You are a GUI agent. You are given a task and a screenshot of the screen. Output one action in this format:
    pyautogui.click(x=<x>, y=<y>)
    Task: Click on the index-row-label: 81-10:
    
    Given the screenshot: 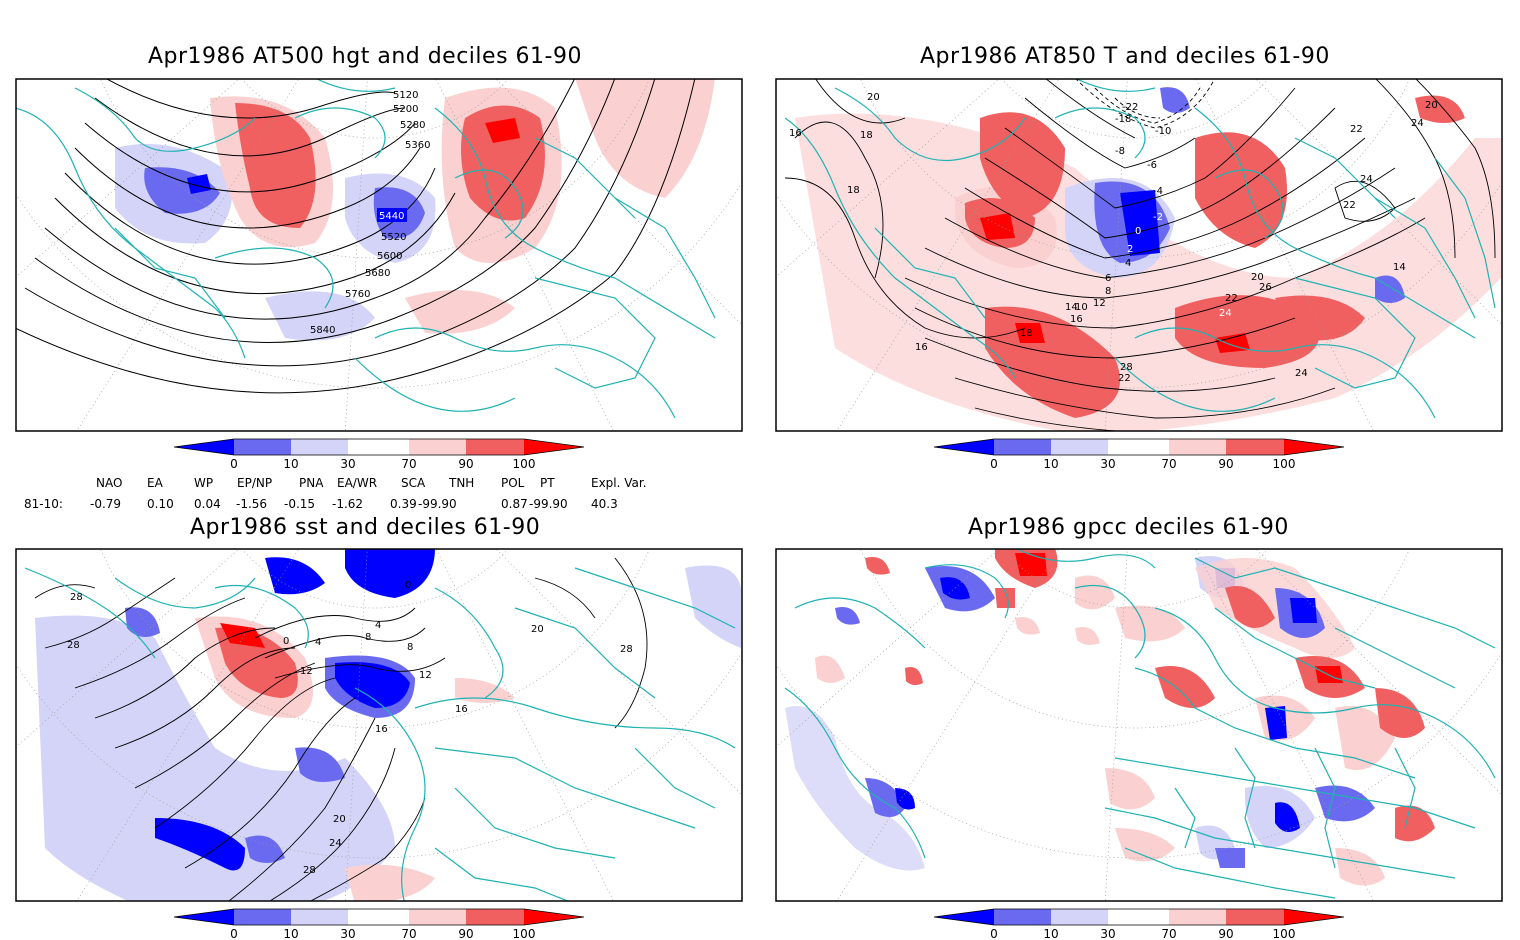 What is the action you would take?
    pyautogui.click(x=43, y=504)
    